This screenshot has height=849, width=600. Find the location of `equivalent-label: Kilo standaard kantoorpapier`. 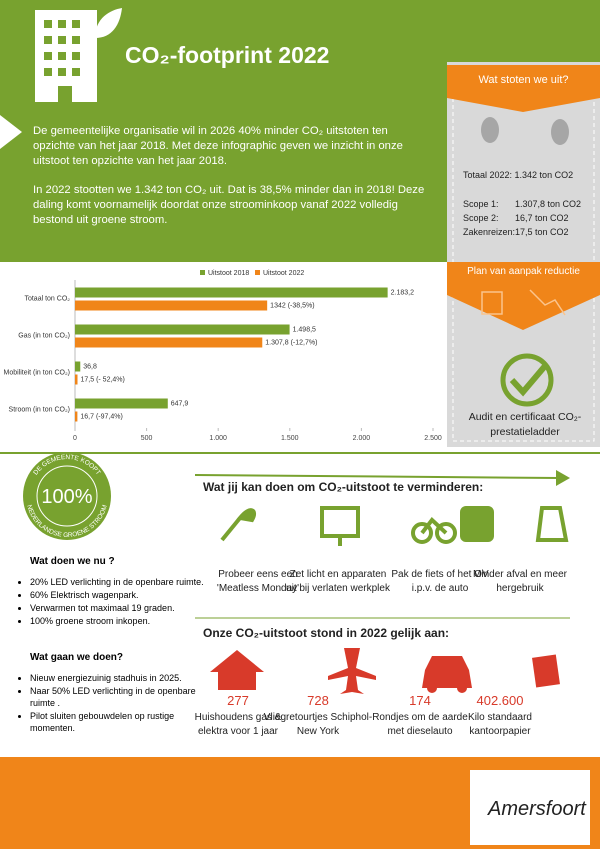

equivalent-label: Kilo standaard kantoorpapier is located at coordinates (500, 724).